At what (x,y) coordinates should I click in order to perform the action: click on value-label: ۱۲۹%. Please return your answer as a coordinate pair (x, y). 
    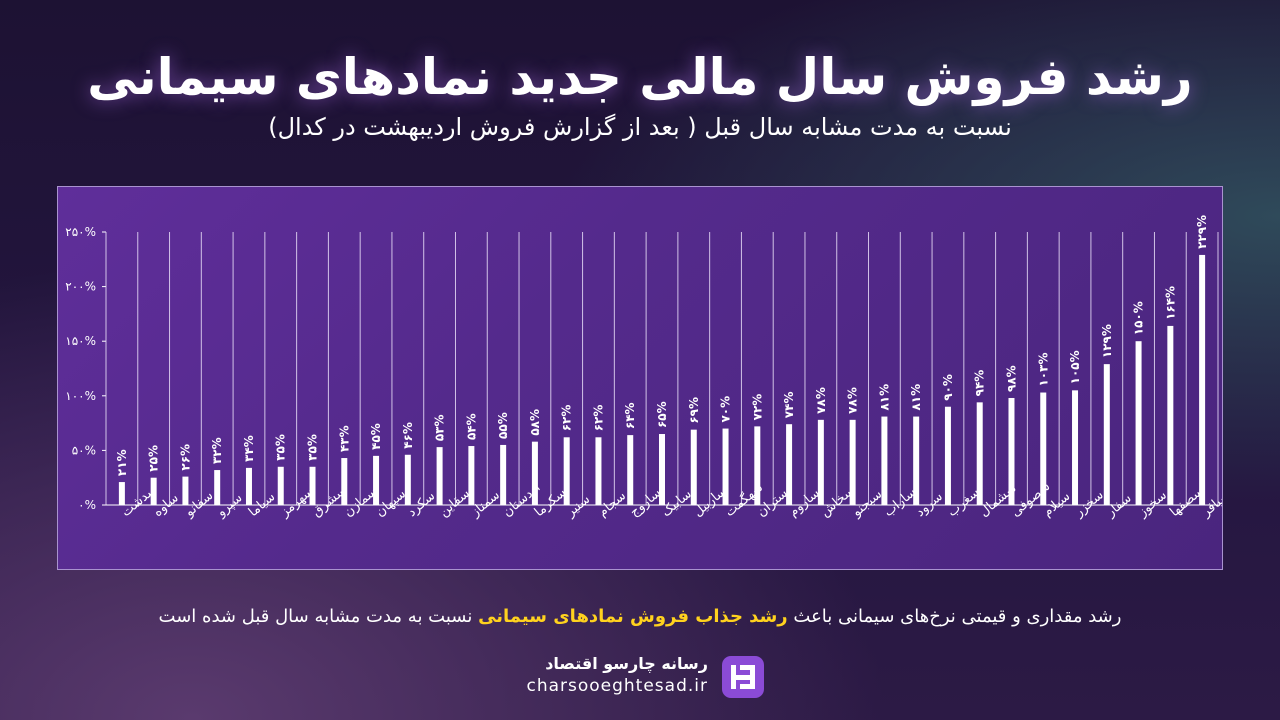
    Looking at the image, I should click on (1107, 341).